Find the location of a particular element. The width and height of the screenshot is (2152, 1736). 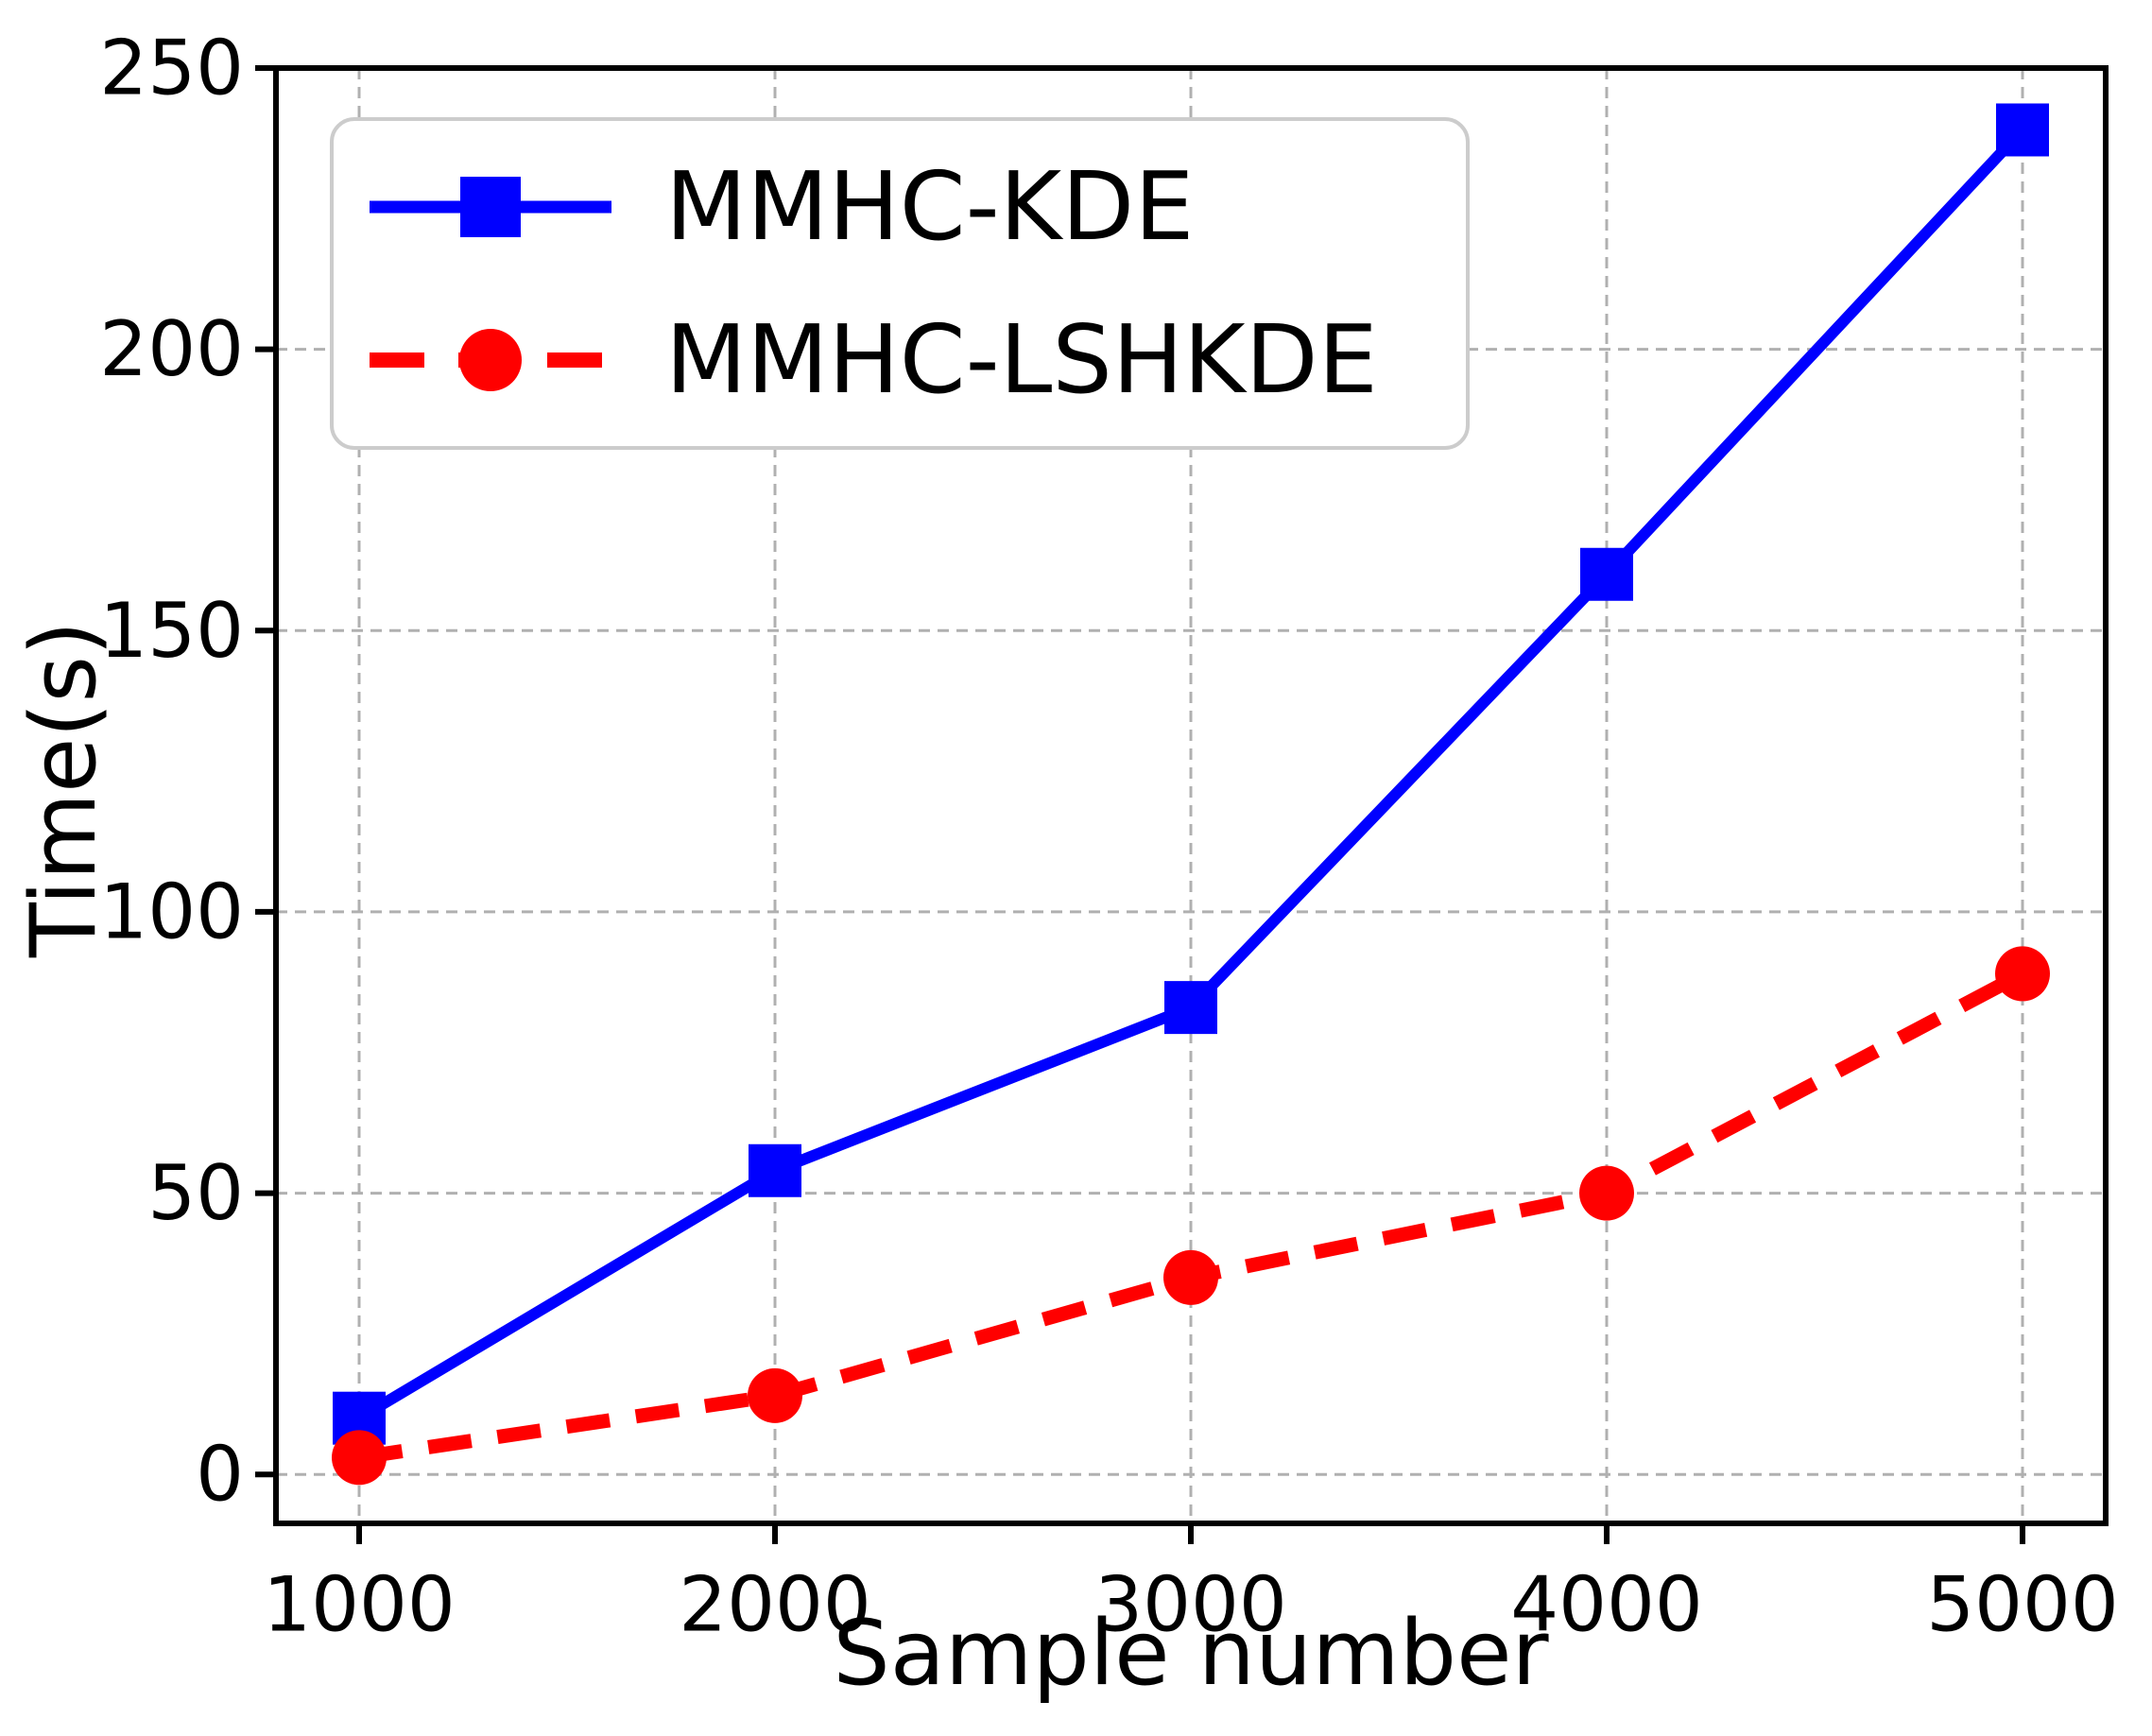

y-tick-label: 100 is located at coordinates (171, 911).